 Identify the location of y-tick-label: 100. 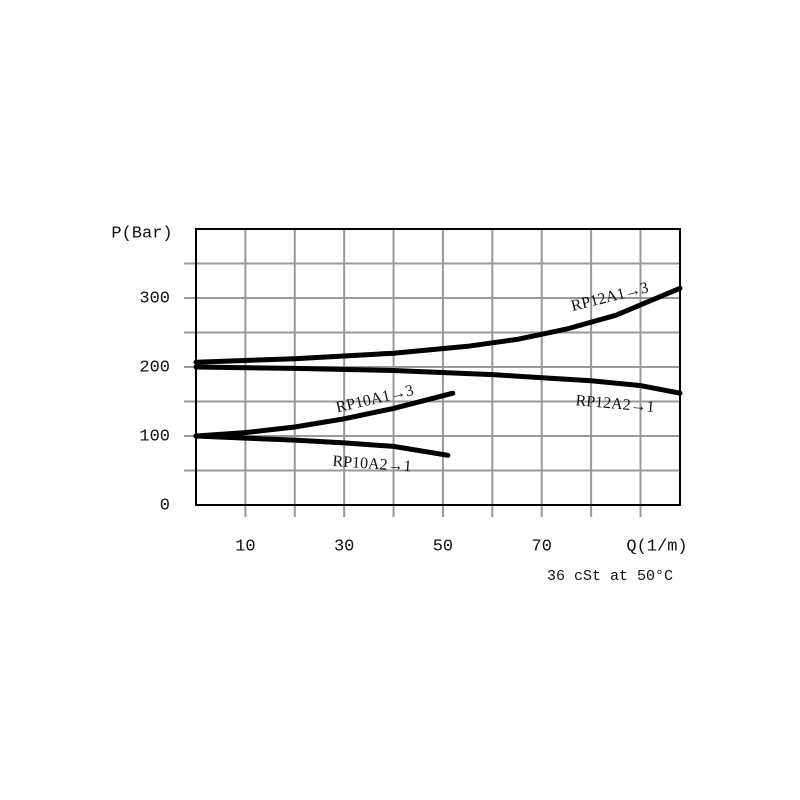
(154, 436).